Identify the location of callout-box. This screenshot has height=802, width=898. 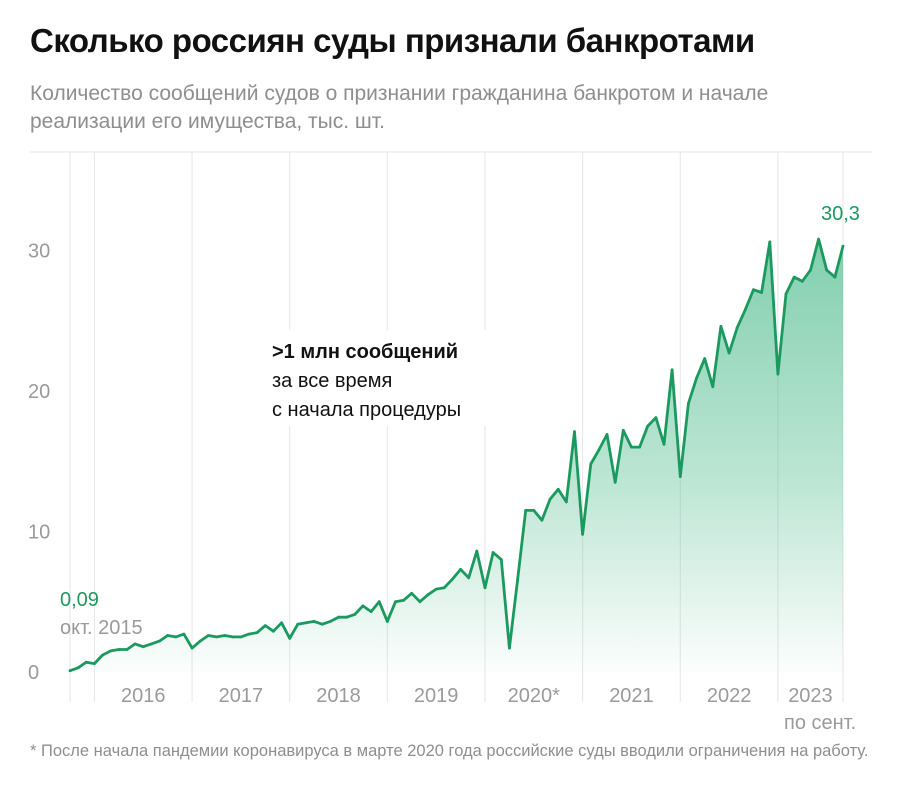
(382, 378).